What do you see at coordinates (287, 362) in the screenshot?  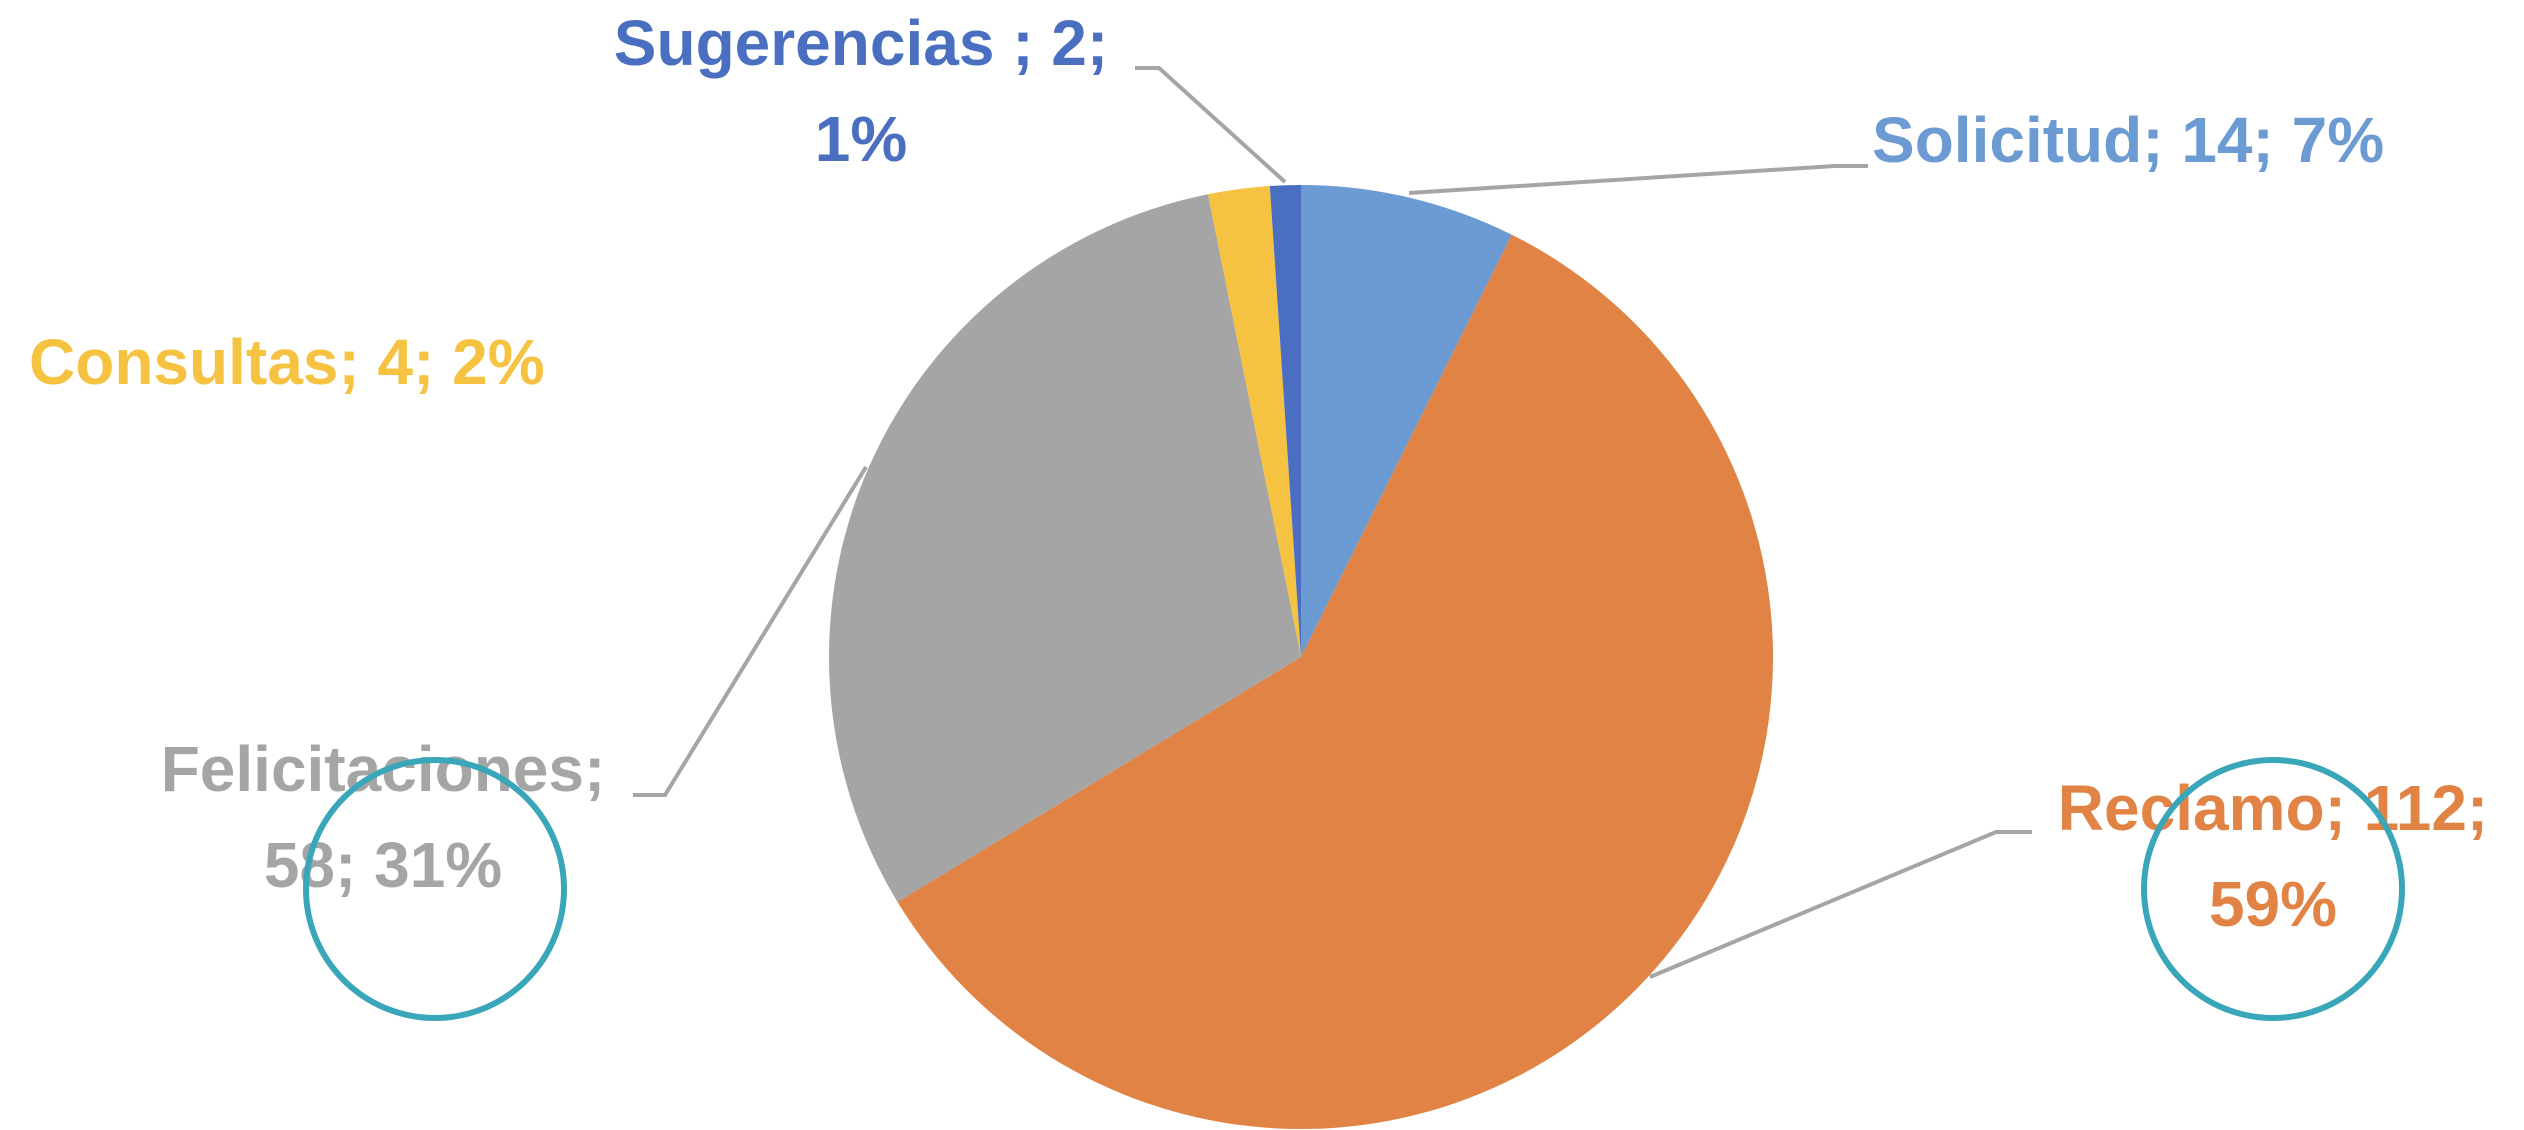 I see `data-label: Consultas; 4; 2%` at bounding box center [287, 362].